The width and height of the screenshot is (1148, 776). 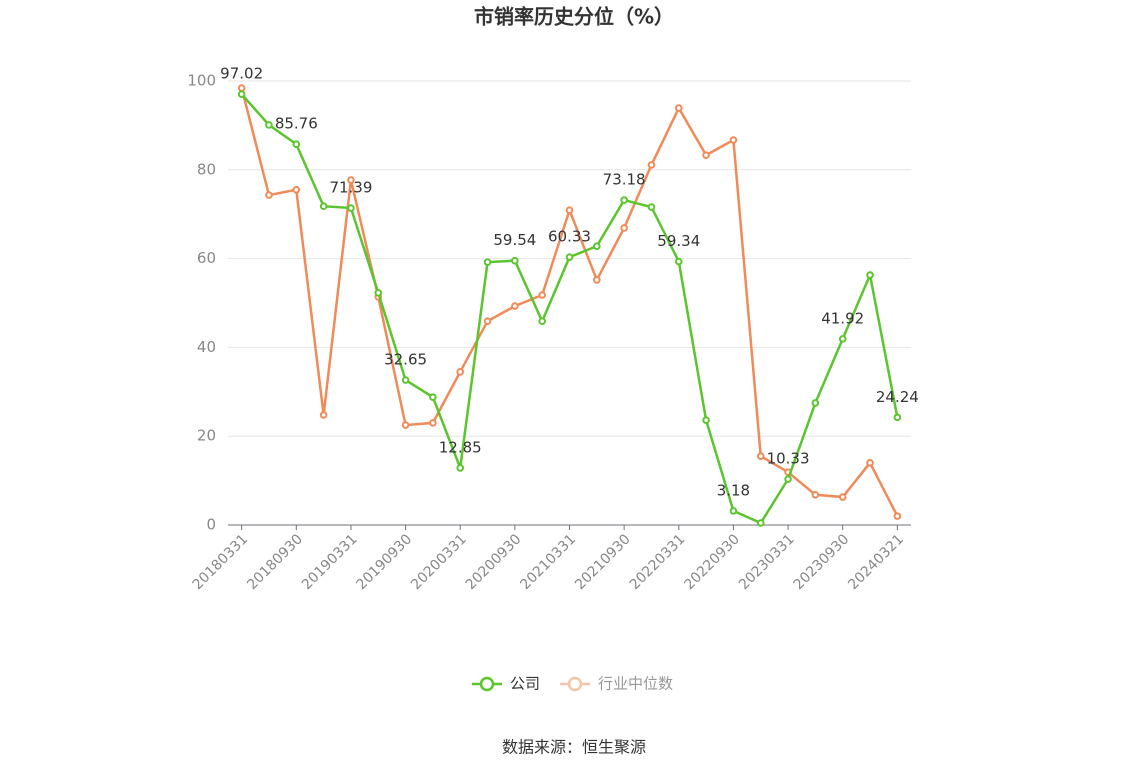 I want to click on data-label: 10.33, so click(x=788, y=459).